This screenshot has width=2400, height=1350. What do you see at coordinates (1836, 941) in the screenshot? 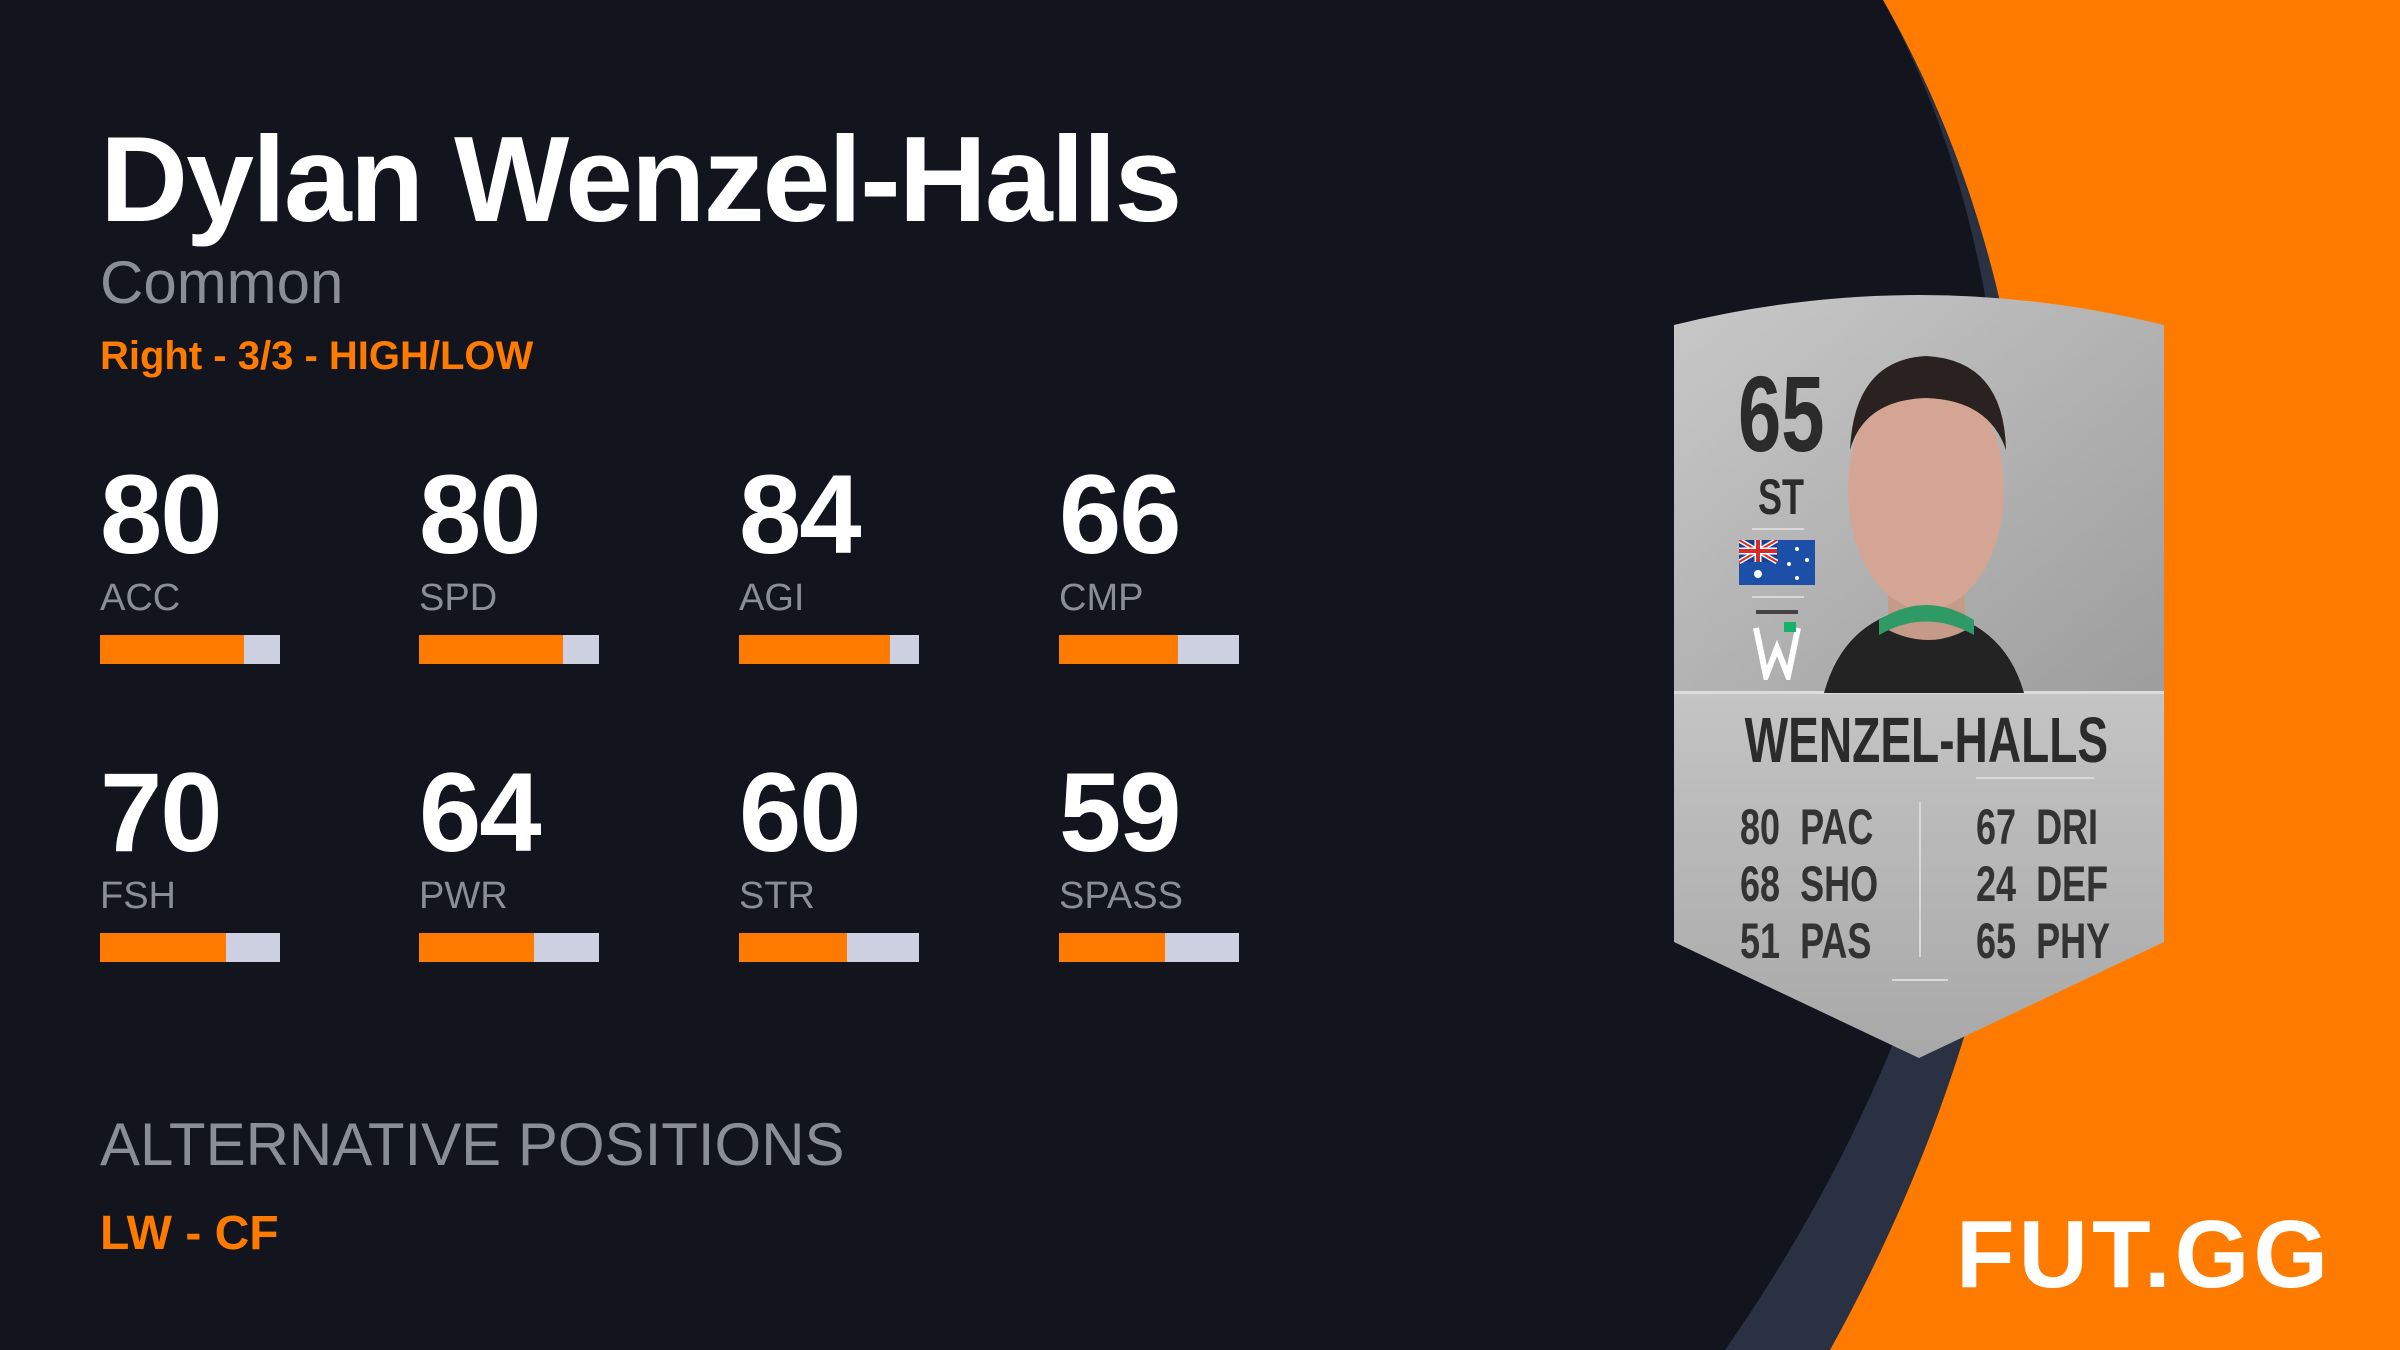
I see `card-stat-label: PAS` at bounding box center [1836, 941].